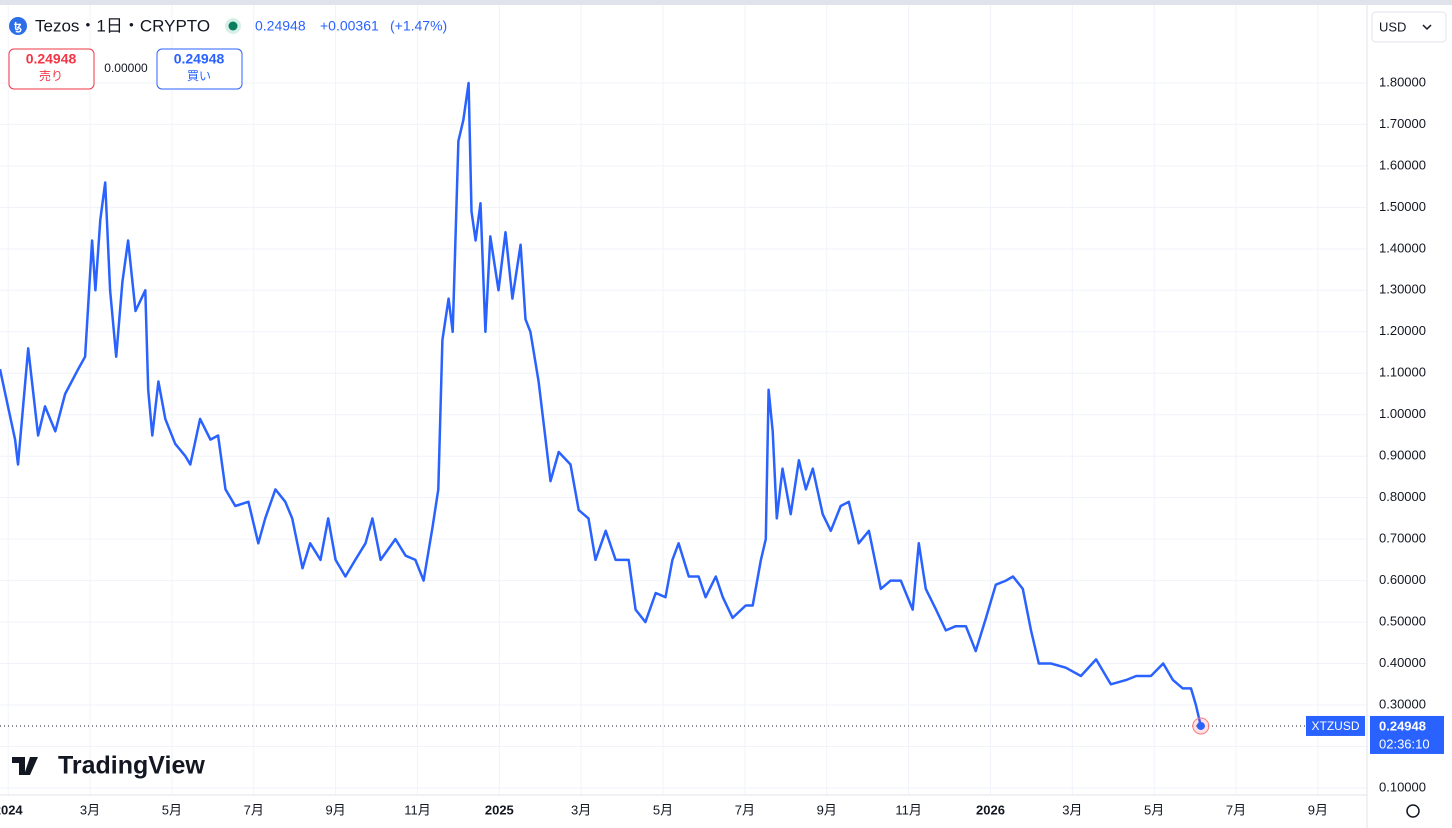 The height and width of the screenshot is (828, 1452). What do you see at coordinates (122, 25) in the screenshot?
I see `symbol-title: Tezos・1日・CRYPTO` at bounding box center [122, 25].